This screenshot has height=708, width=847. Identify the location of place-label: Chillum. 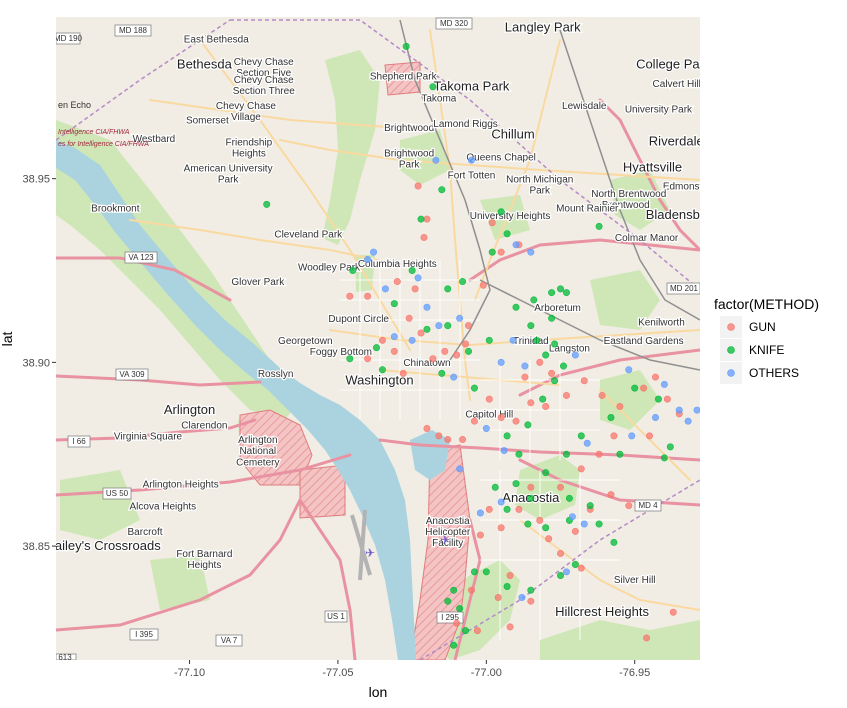
(512, 133).